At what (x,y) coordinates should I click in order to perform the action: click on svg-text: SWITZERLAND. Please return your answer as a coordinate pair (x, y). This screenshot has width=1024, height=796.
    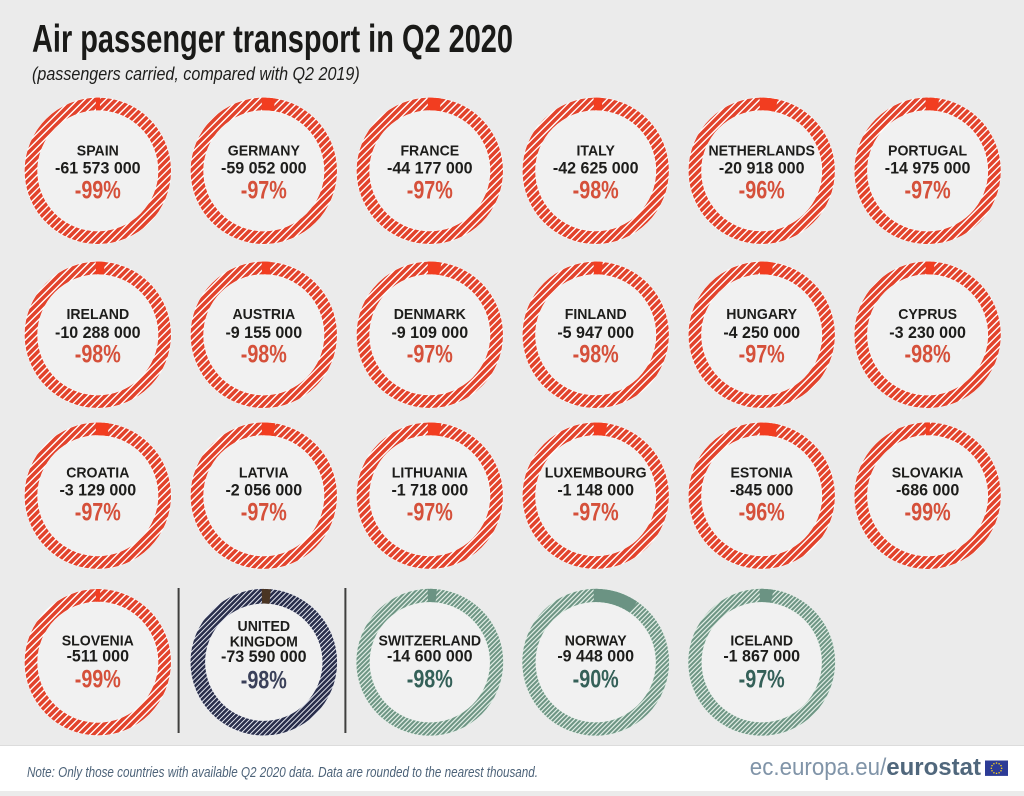
    Looking at the image, I should click on (430, 641).